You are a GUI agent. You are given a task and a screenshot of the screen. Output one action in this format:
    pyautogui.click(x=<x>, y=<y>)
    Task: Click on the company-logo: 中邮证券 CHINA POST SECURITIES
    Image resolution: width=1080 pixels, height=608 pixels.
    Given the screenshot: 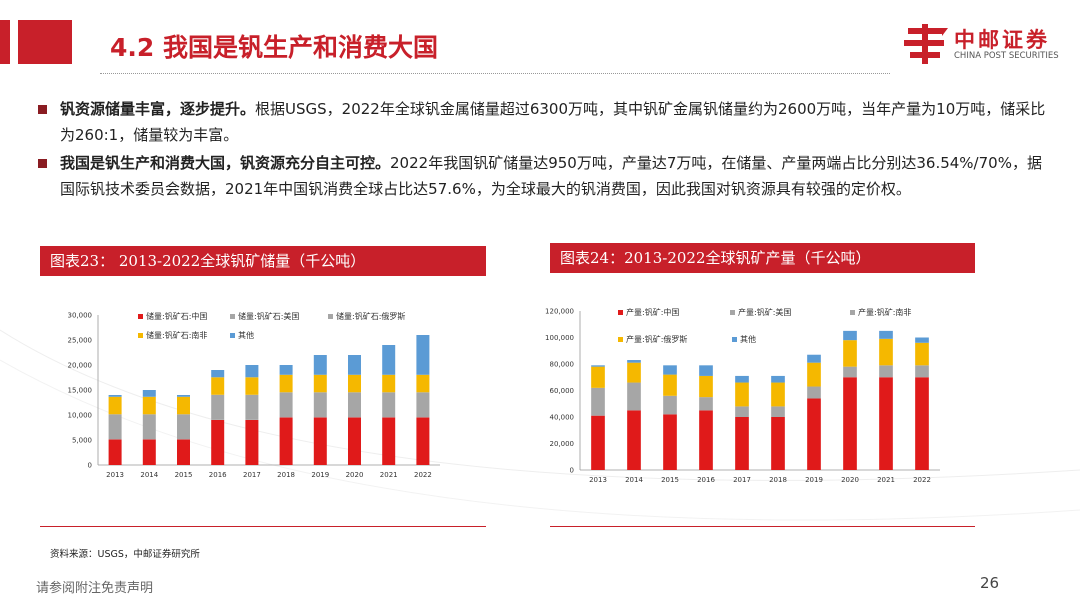 What is the action you would take?
    pyautogui.click(x=987, y=44)
    